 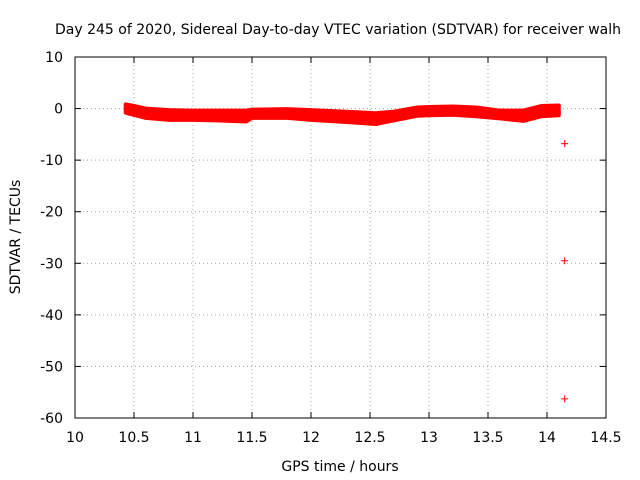 What do you see at coordinates (51, 419) in the screenshot?
I see `y-tick-label: -60` at bounding box center [51, 419].